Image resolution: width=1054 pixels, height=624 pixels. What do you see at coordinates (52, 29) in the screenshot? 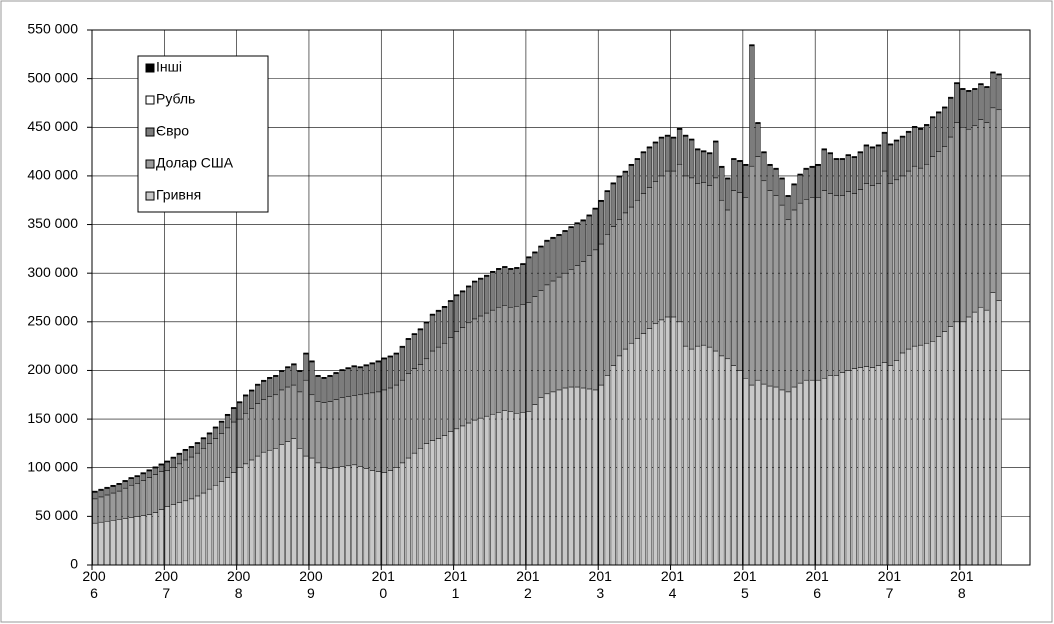
I see `y-tick-label: 550 000` at bounding box center [52, 29].